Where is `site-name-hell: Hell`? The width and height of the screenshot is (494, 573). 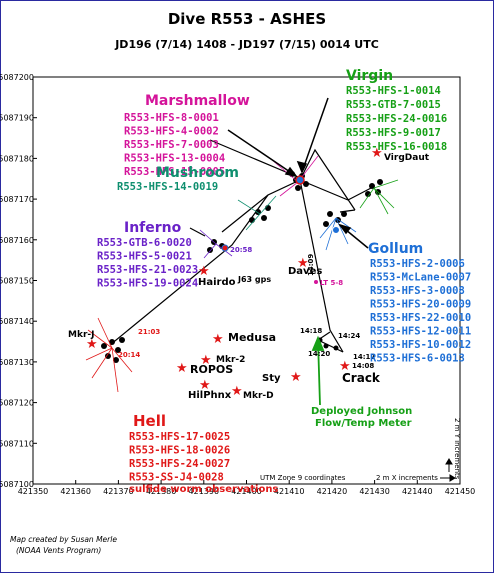 site-name-hell: Hell is located at coordinates (149, 421).